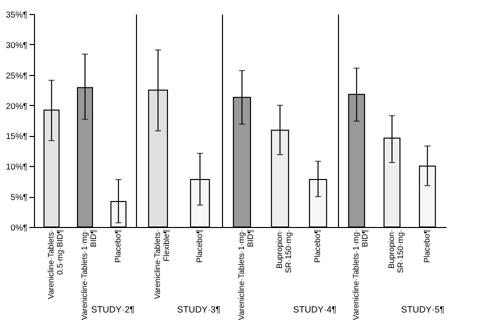  What do you see at coordinates (315, 309) in the screenshot?
I see `x-axis-title: STUDY·4¶` at bounding box center [315, 309].